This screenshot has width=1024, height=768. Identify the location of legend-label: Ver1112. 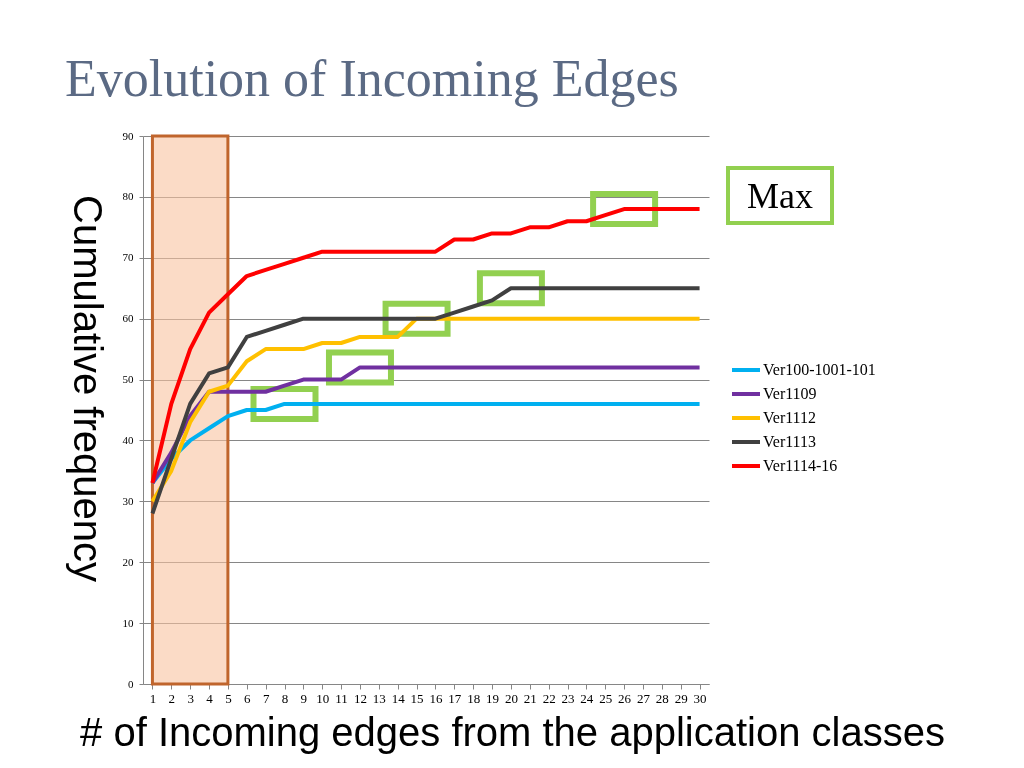
(790, 417).